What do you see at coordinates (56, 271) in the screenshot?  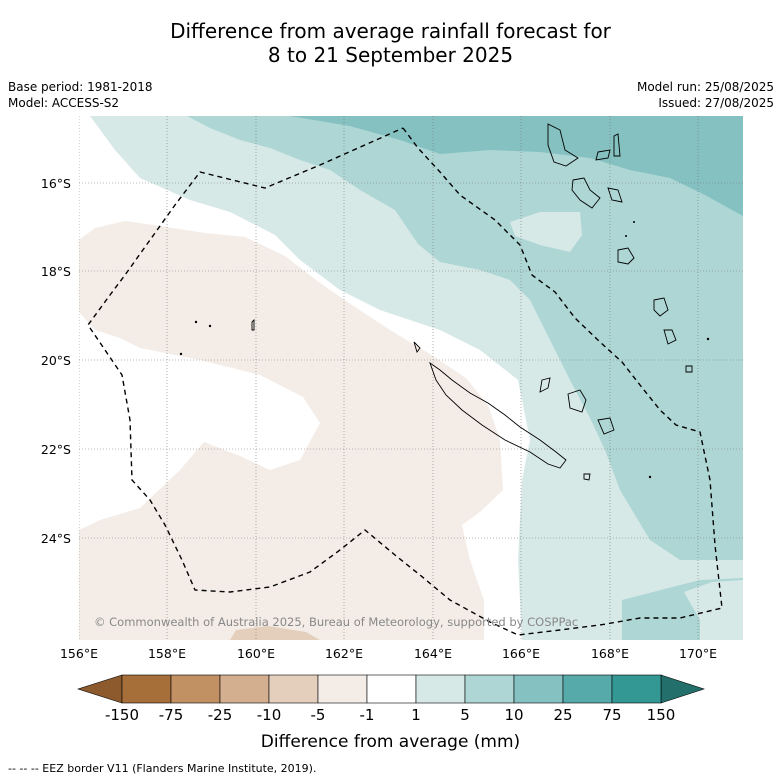 I see `lat-label-18: 18°S` at bounding box center [56, 271].